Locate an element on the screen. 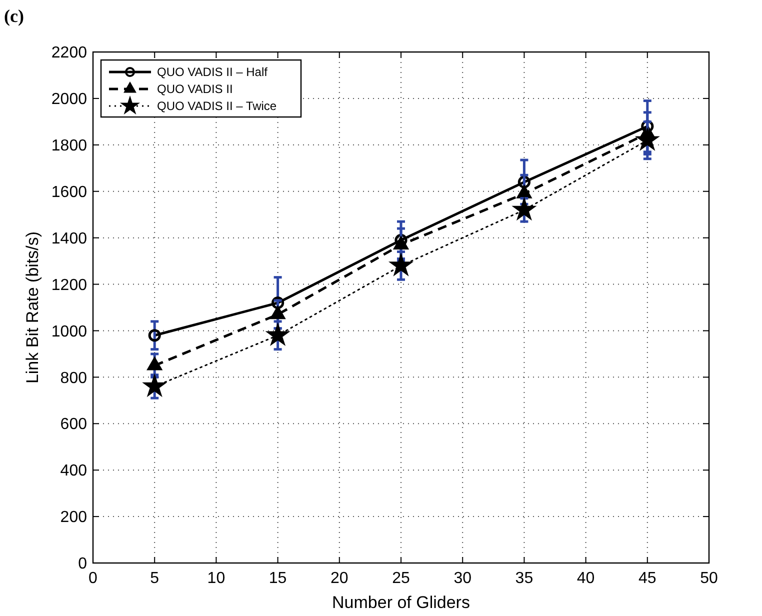 This screenshot has width=762, height=616. y-tick-label: 800 is located at coordinates (74, 378).